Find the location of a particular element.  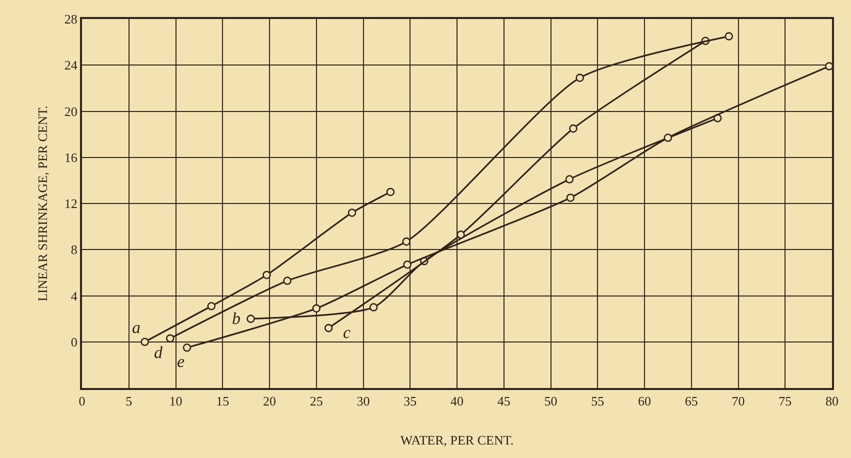

x-tick-label: 15 is located at coordinates (223, 401).